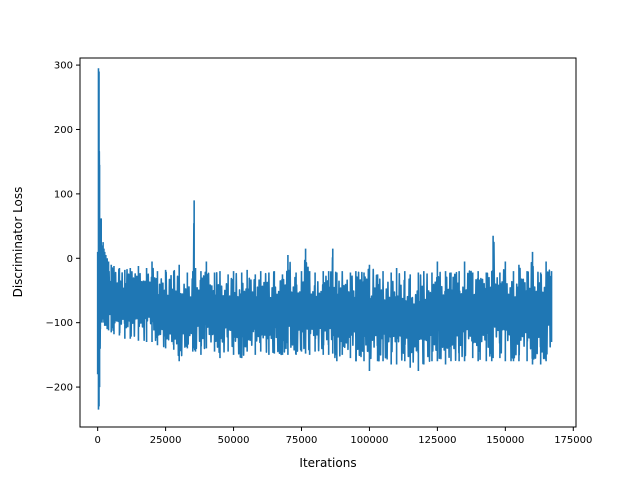  I want to click on x-tick-label: 100000, so click(369, 440).